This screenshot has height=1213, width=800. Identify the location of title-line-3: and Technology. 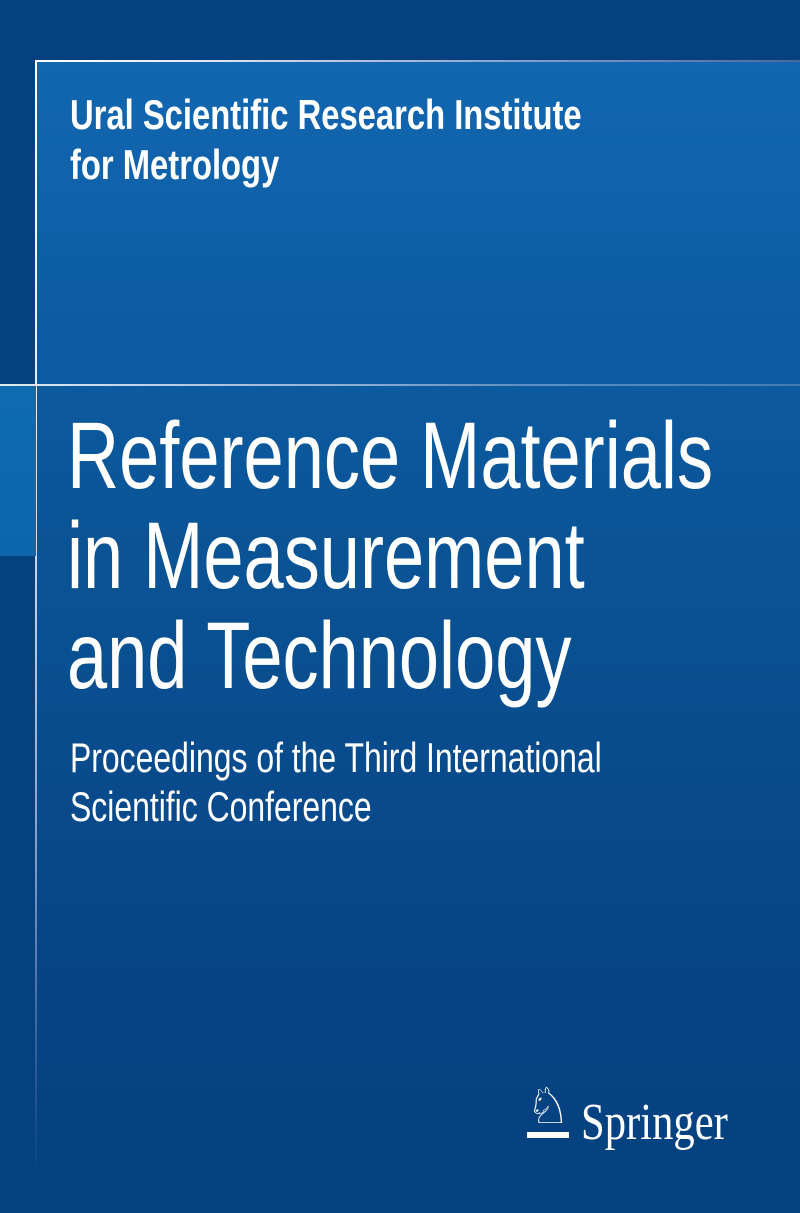
(319, 656).